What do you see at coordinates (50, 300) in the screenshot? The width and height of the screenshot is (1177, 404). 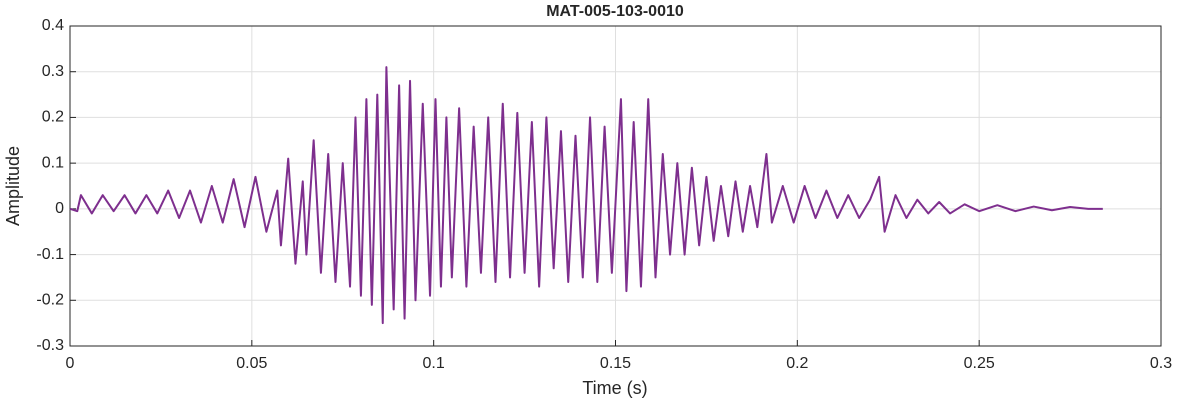 I see `y-tick-label: -0.2` at bounding box center [50, 300].